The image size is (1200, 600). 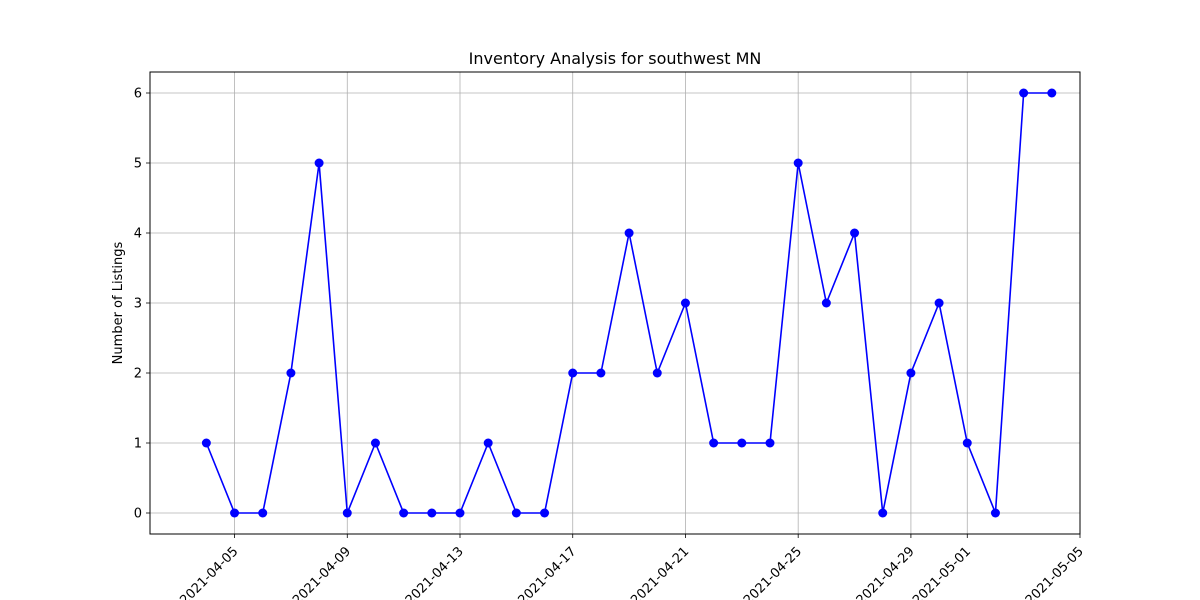 I want to click on y-axis-label: Number of Listings, so click(x=118, y=302).